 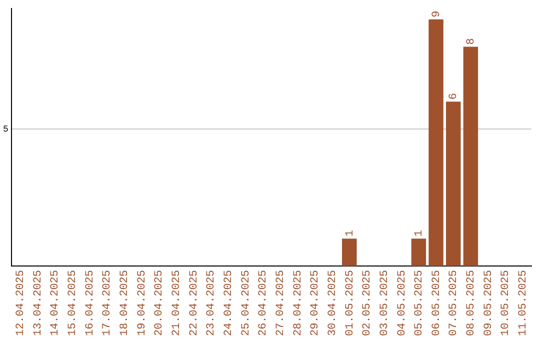 What do you see at coordinates (280, 303) in the screenshot?
I see `x-tick-label: 27.04.2025` at bounding box center [280, 303].